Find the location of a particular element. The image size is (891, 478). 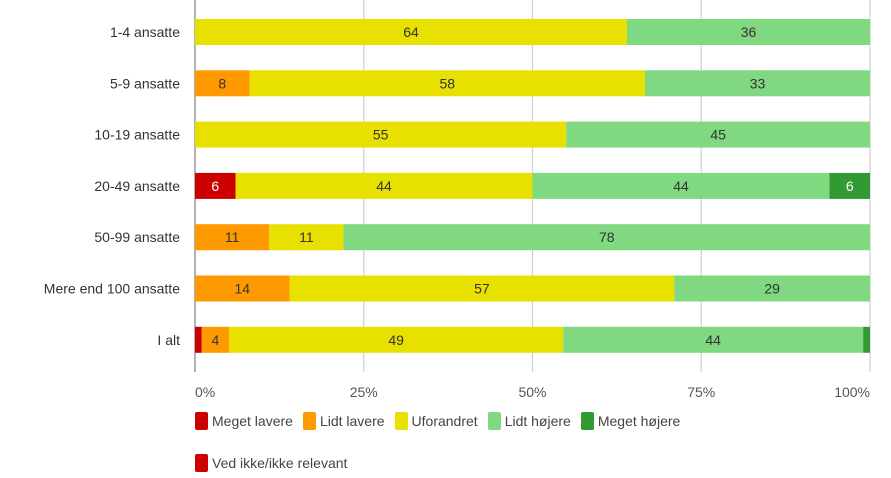

x-tick-label: 25% is located at coordinates (364, 392).